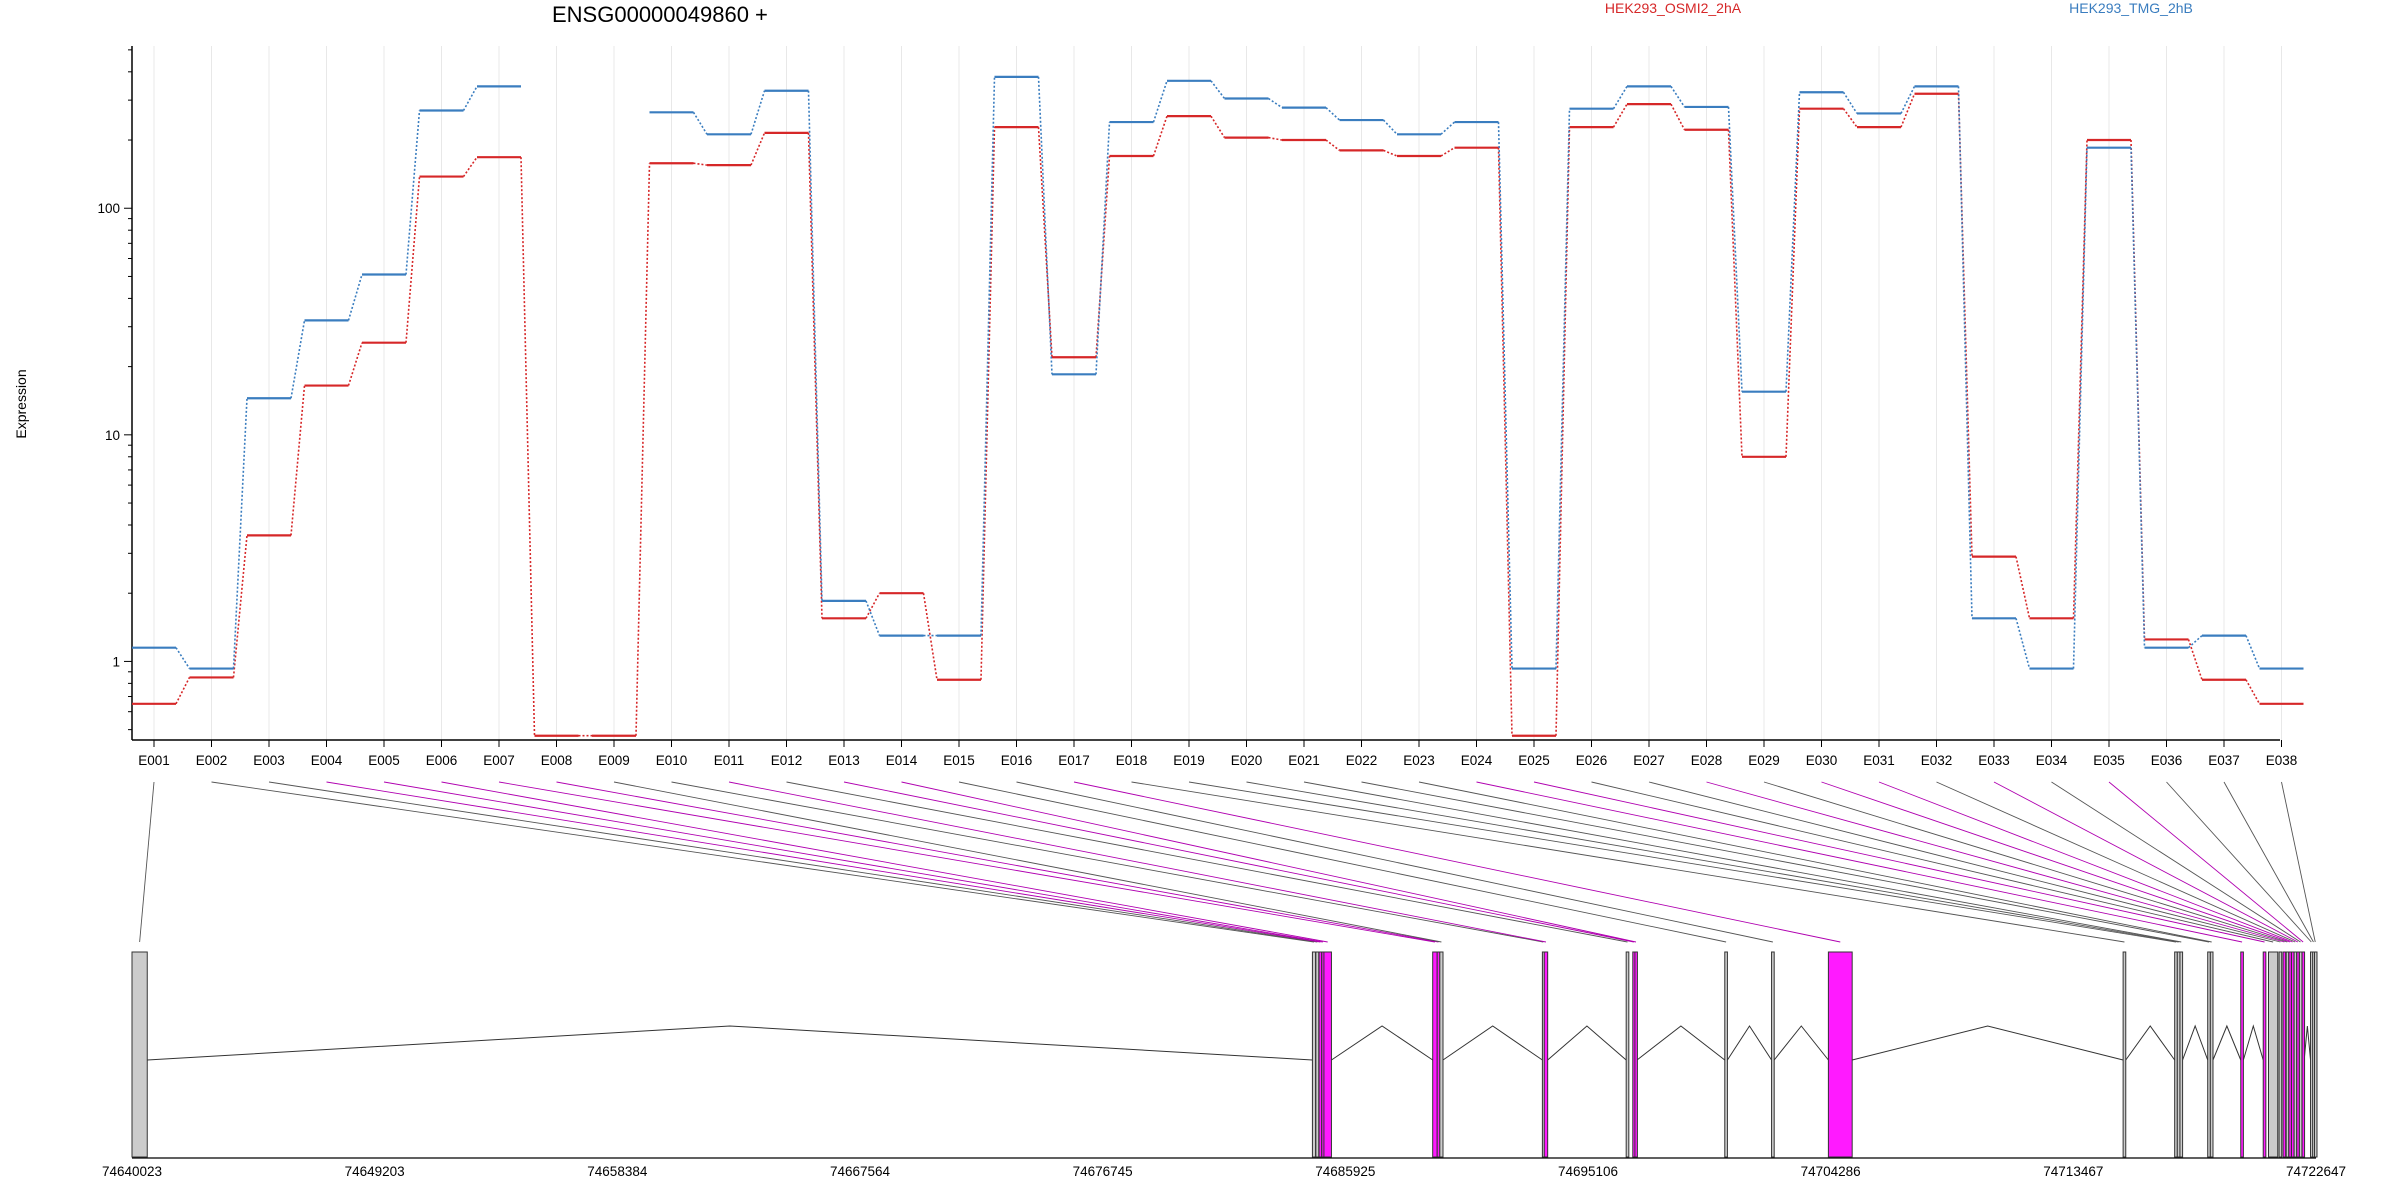 This screenshot has width=2400, height=1200. I want to click on exon-connector-E011, so click(1137, 862).